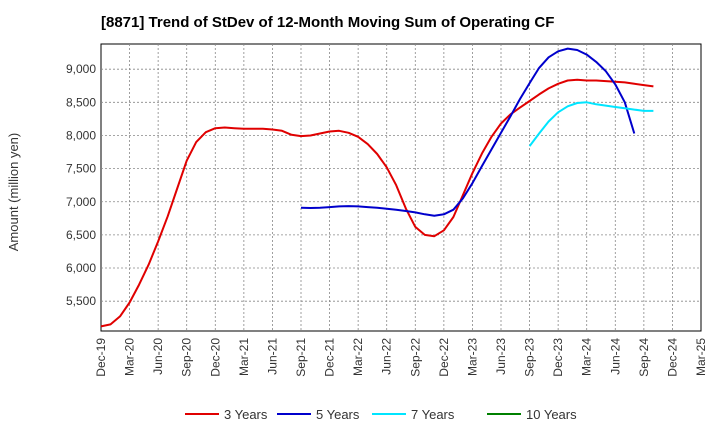 This screenshot has width=720, height=440. What do you see at coordinates (338, 414) in the screenshot?
I see `legend-label-2: 5 Years` at bounding box center [338, 414].